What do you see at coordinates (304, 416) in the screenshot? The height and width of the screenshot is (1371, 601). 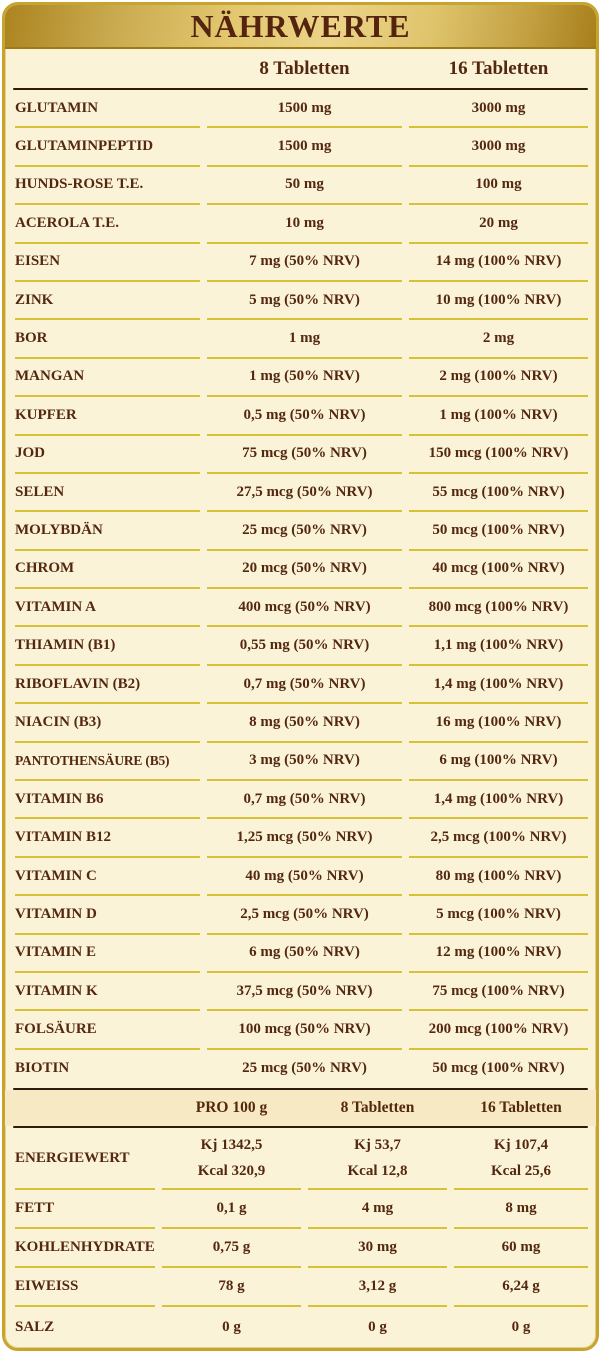 I see `nutrient-value-8-tabletten: 0,5 mg (50% NRV)` at bounding box center [304, 416].